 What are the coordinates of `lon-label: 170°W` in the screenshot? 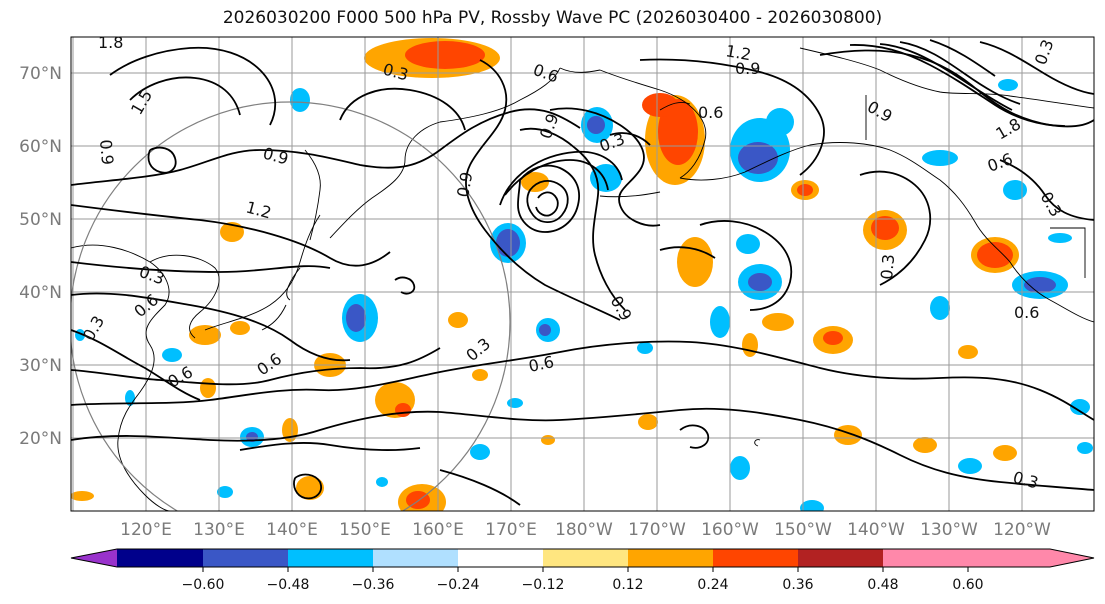 It's located at (657, 530).